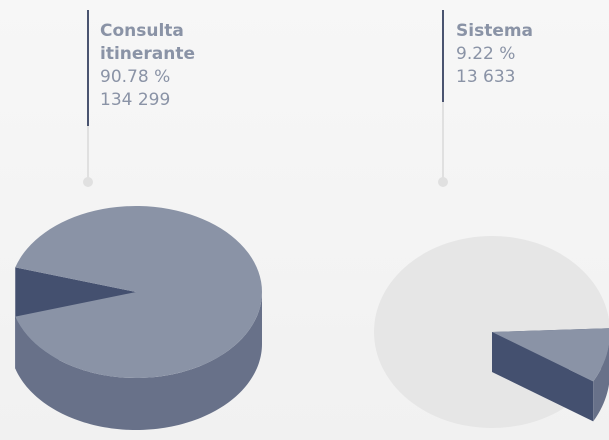 The width and height of the screenshot is (609, 440). I want to click on category-name: Consulta itinerante, so click(148, 42).